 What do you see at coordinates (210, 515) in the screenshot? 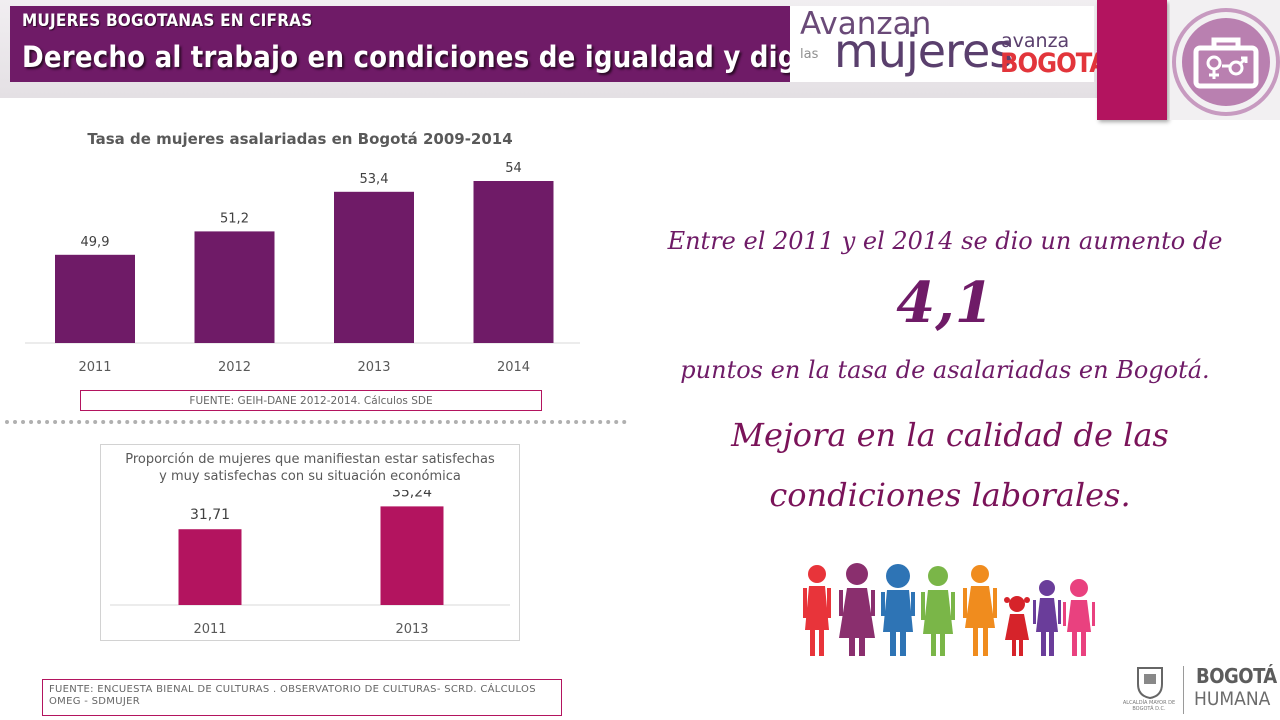
I see `data-label-2011: 31,71` at bounding box center [210, 515].